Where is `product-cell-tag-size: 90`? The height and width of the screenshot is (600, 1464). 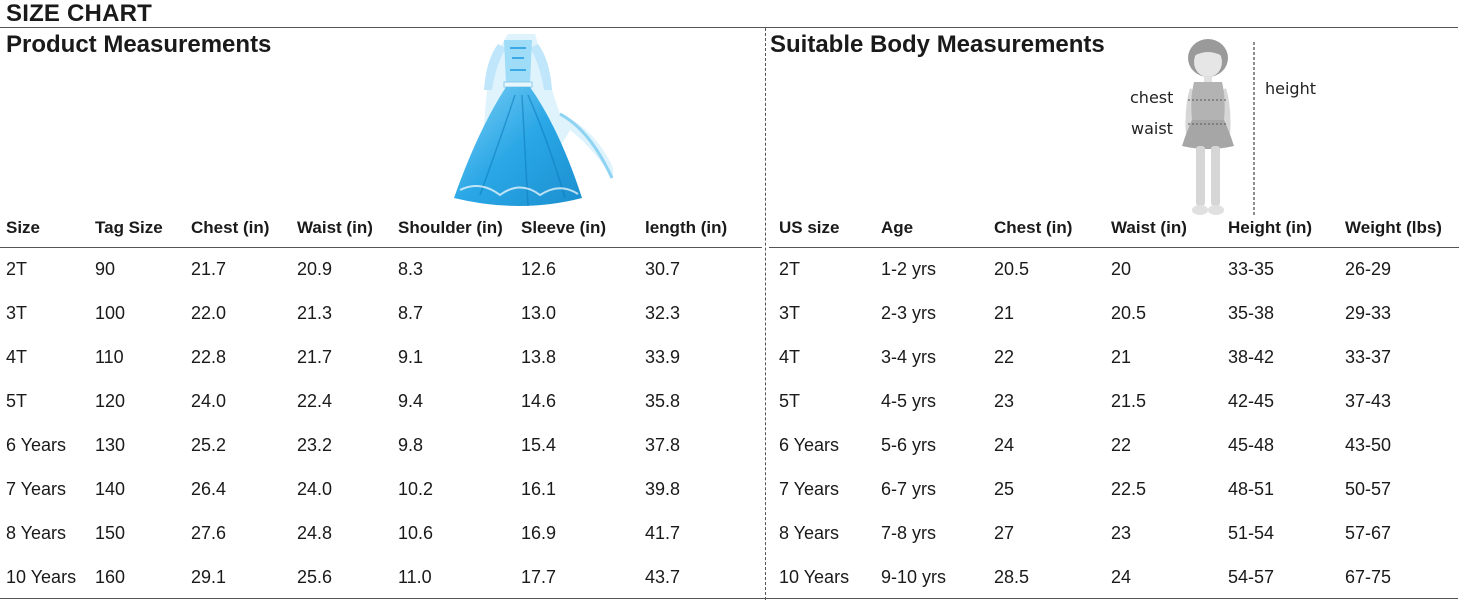 product-cell-tag-size: 90 is located at coordinates (105, 269).